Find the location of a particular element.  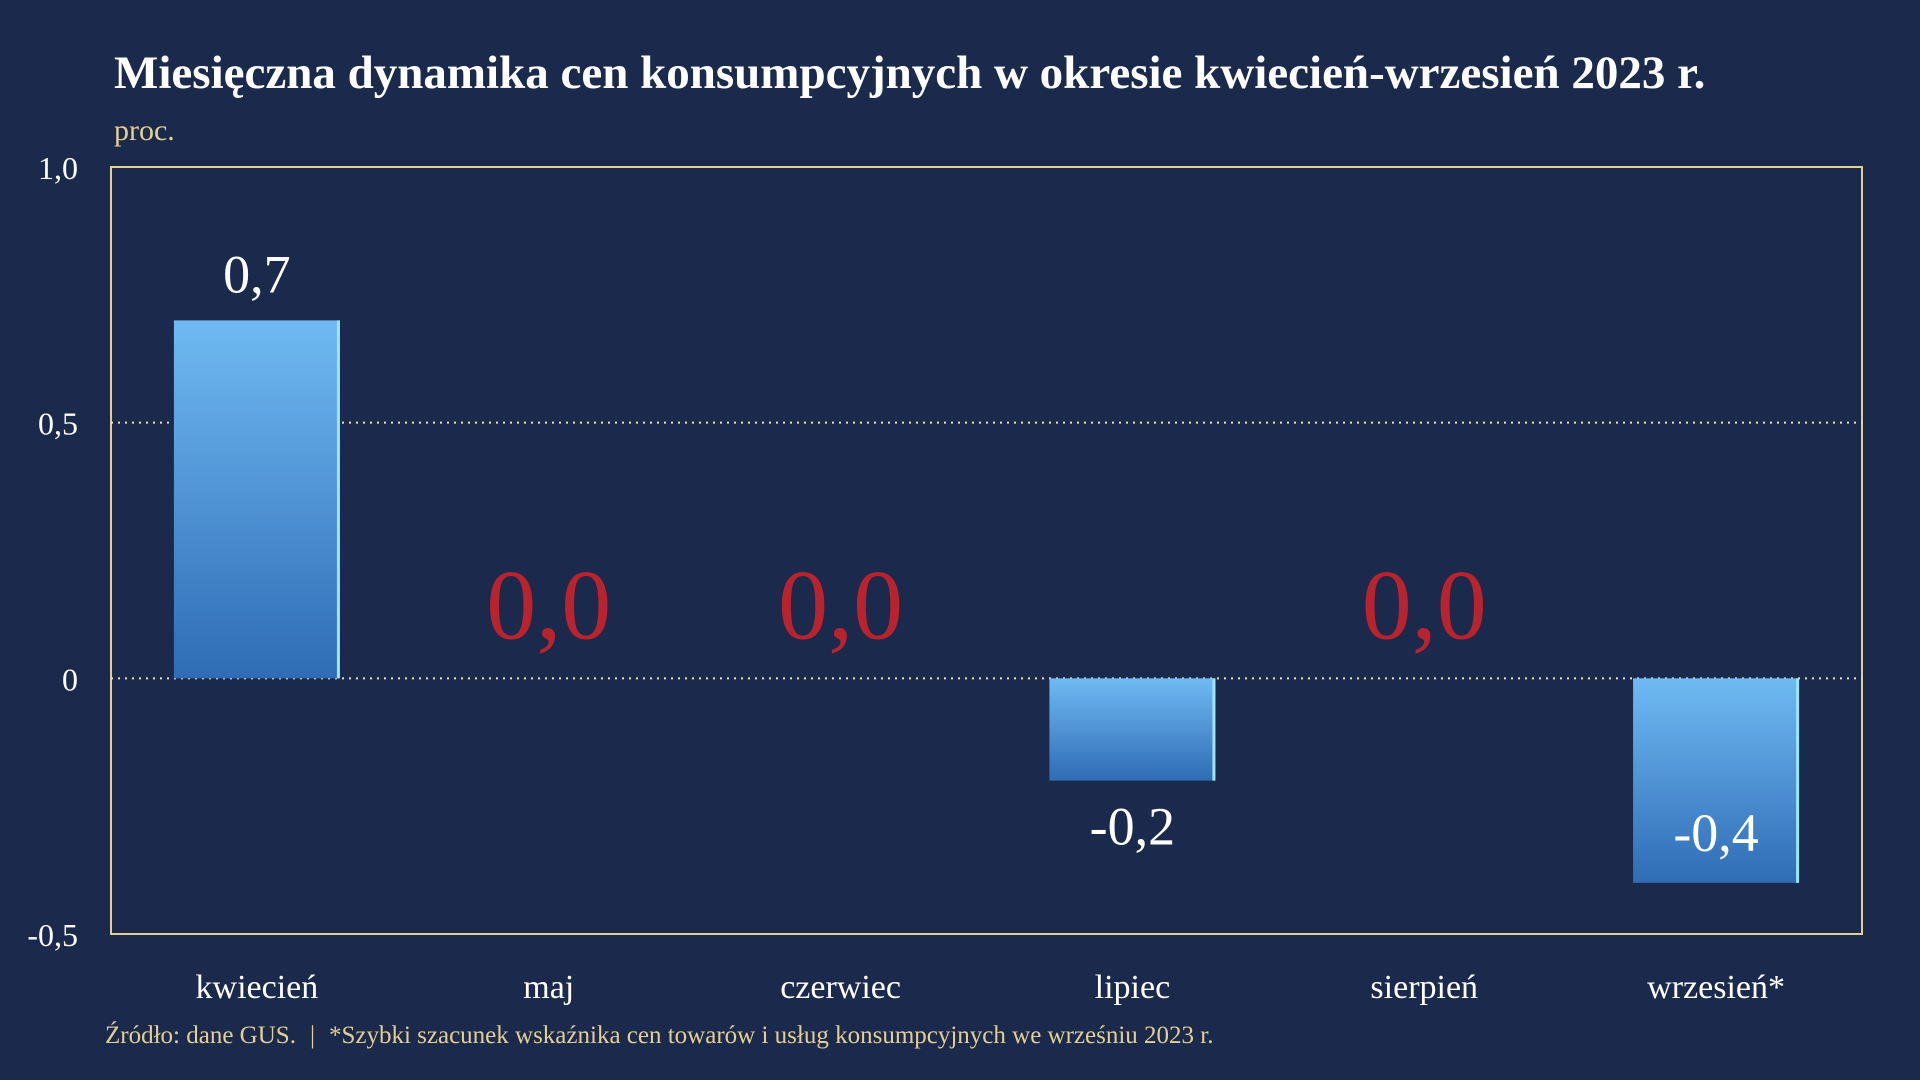

y-tick-label: 0,5 is located at coordinates (58, 424).